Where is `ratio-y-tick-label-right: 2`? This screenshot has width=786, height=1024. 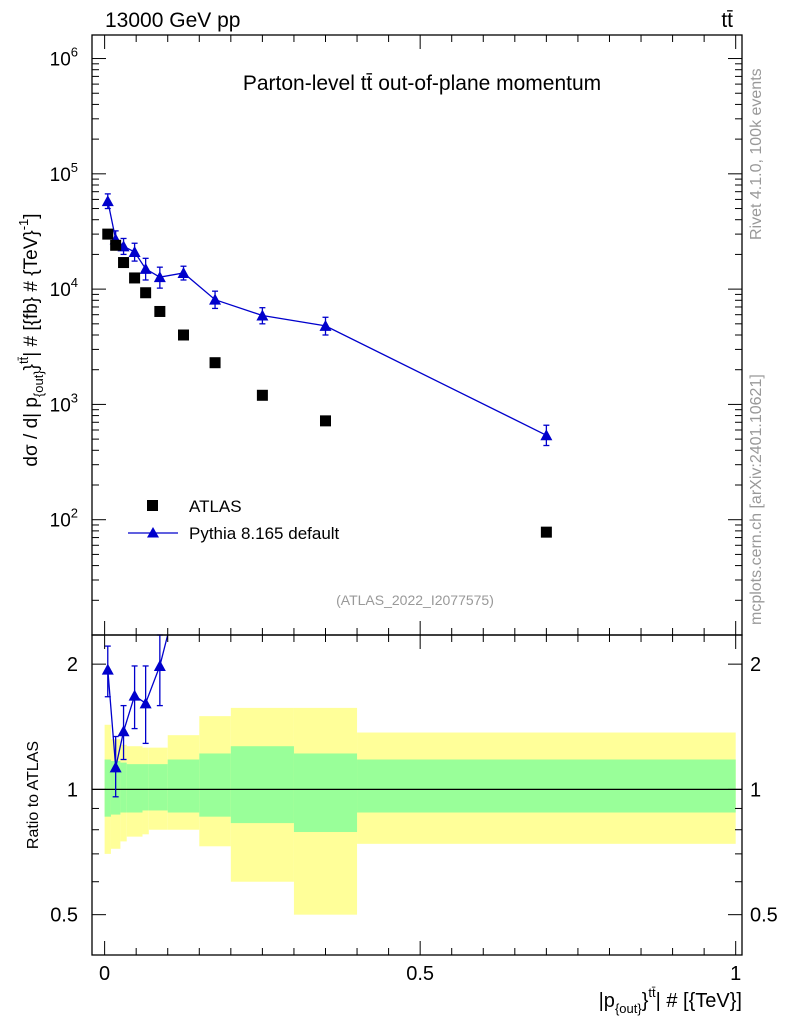 ratio-y-tick-label-right: 2 is located at coordinates (755, 665).